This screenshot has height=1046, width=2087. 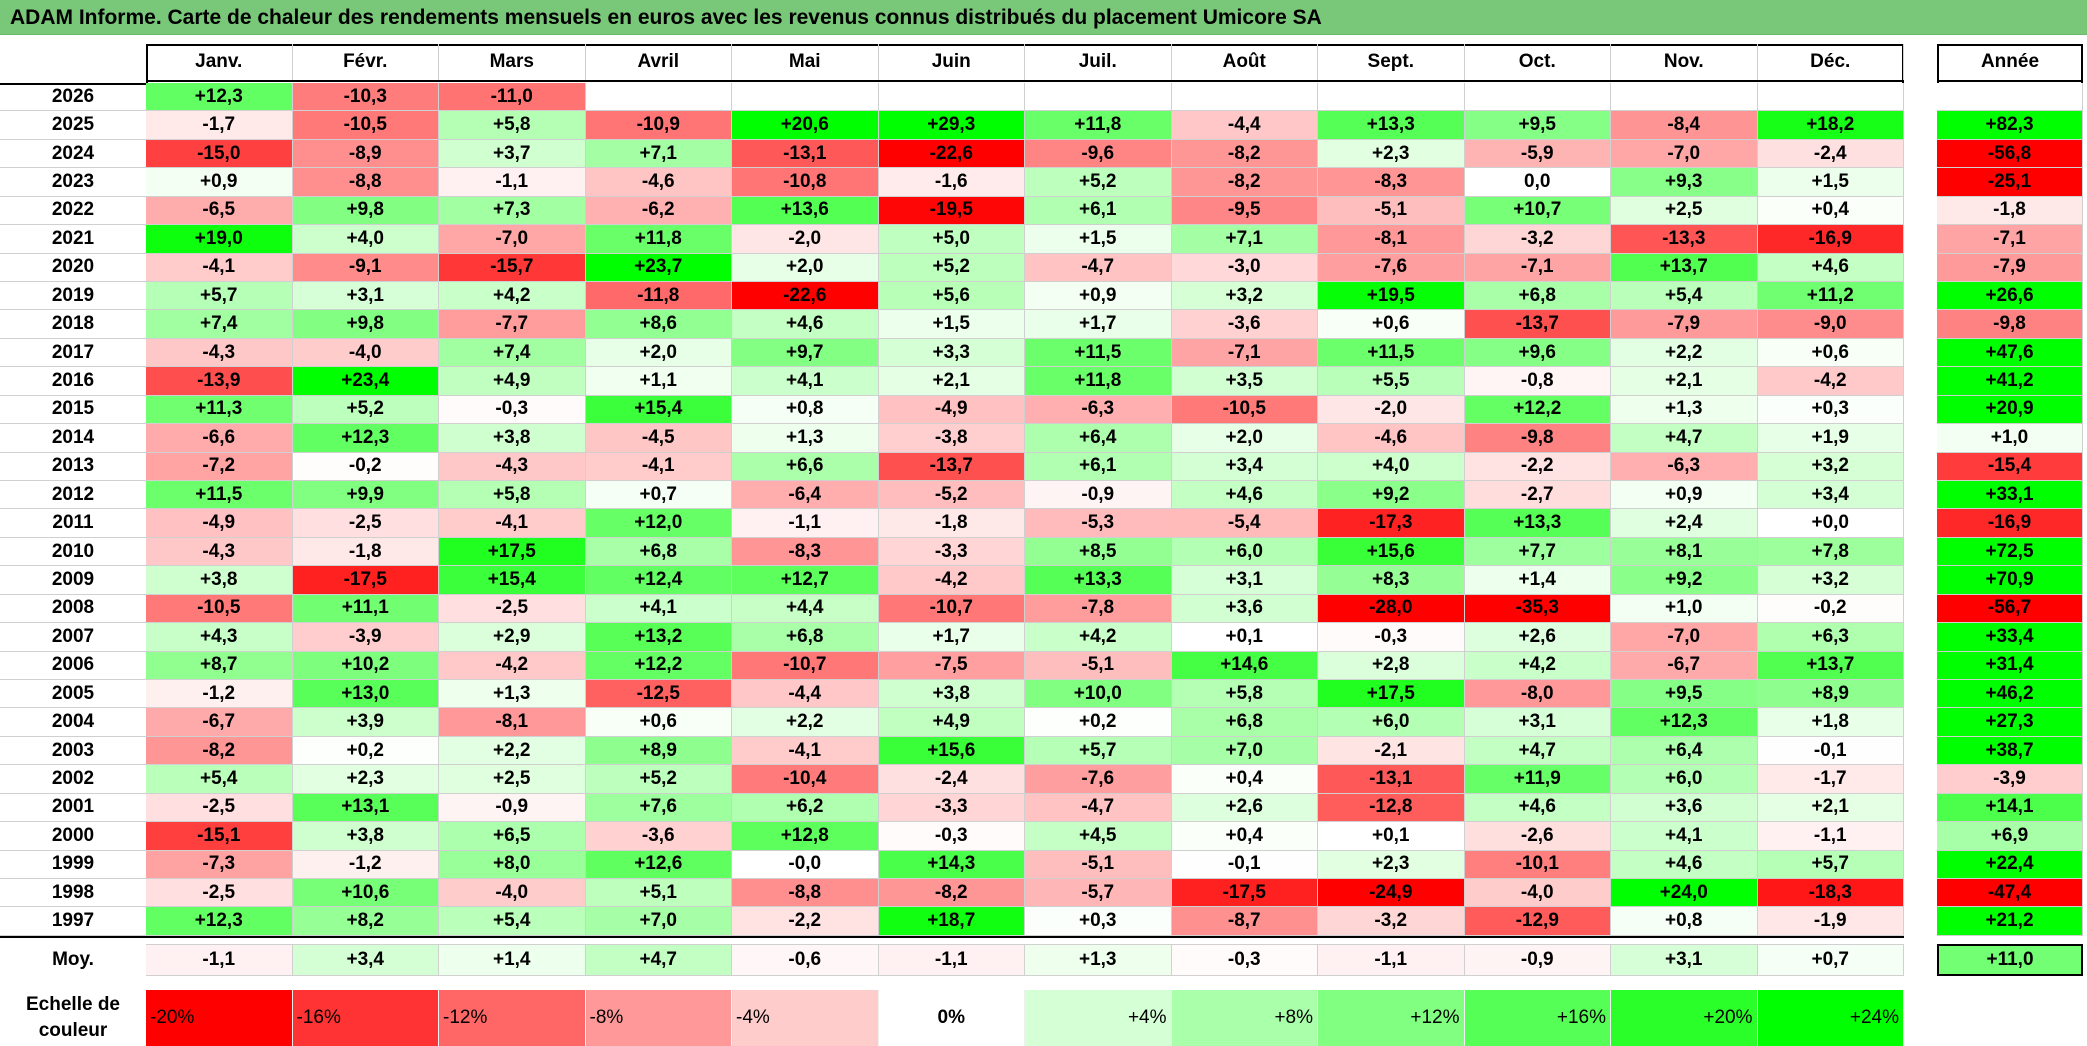 I want to click on heatmap-cell: -2,1, so click(x=1391, y=751).